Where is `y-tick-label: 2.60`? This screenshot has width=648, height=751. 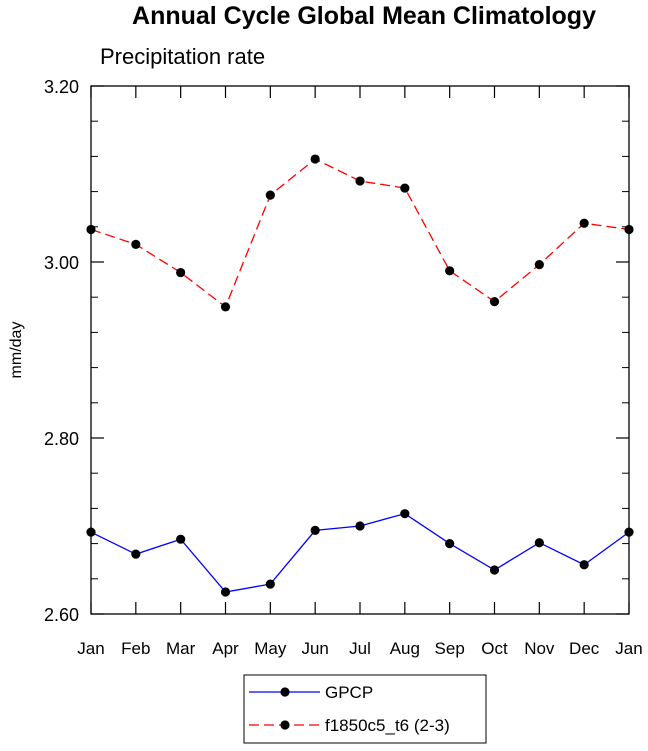 y-tick-label: 2.60 is located at coordinates (61, 615).